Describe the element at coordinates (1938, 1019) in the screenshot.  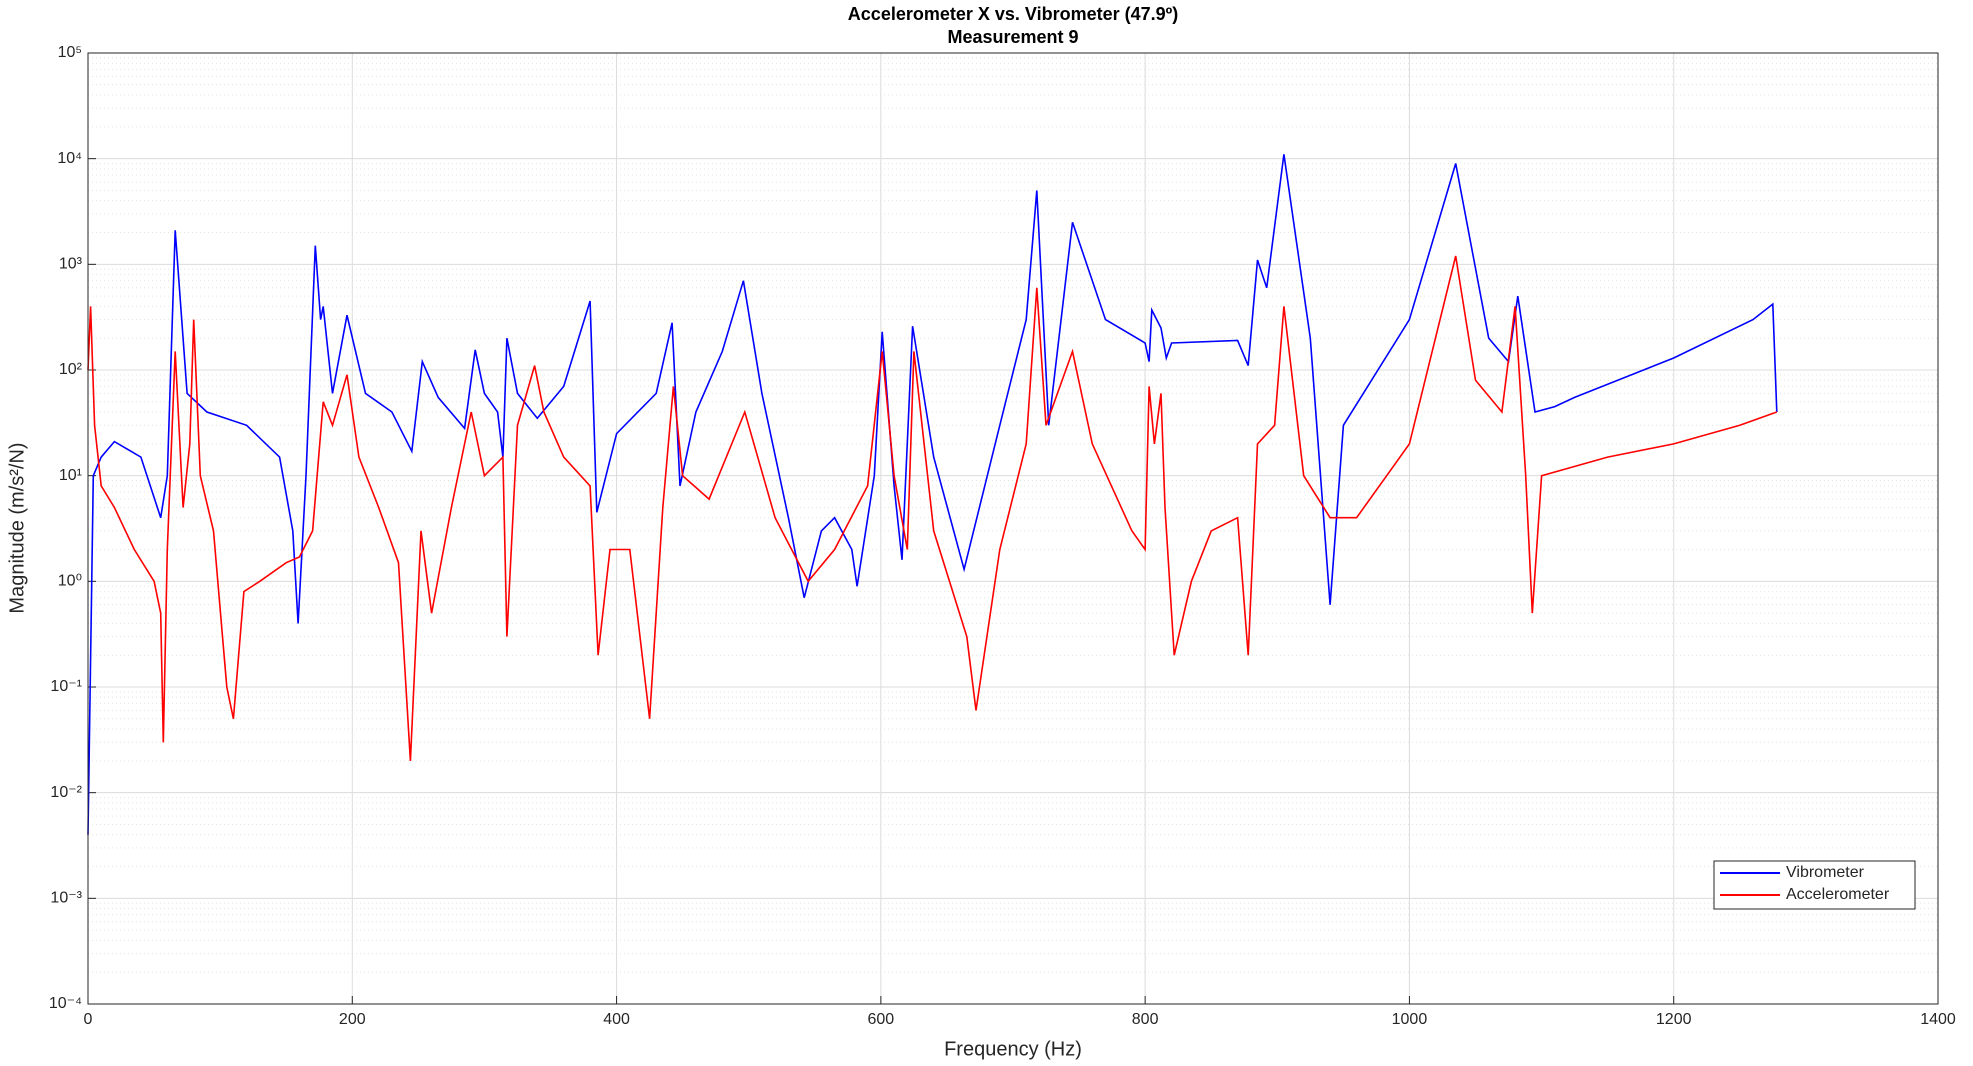
I see `x-tick-label: 1400` at that location.